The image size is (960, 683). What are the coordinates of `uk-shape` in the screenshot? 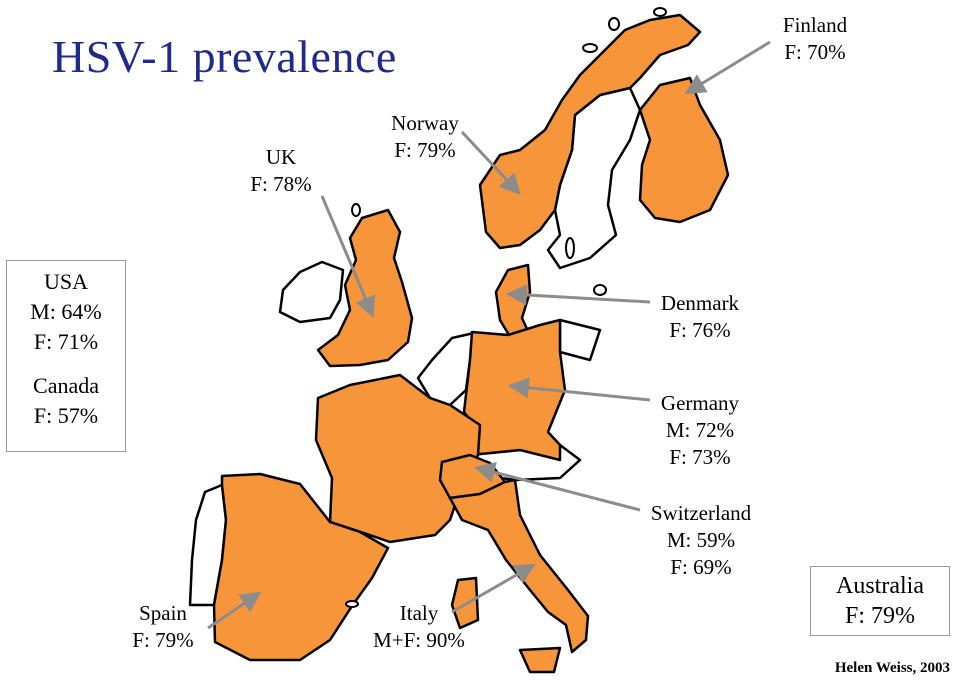 It's located at (365, 288).